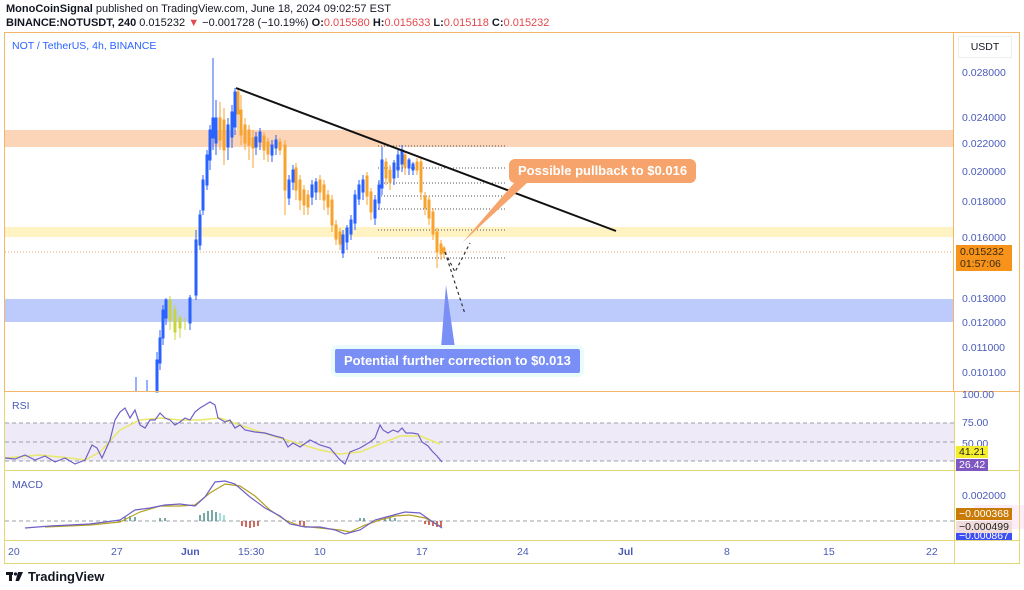 This screenshot has width=1024, height=590. Describe the element at coordinates (466, 23) in the screenshot. I see `low-value: 0.015118` at that location.